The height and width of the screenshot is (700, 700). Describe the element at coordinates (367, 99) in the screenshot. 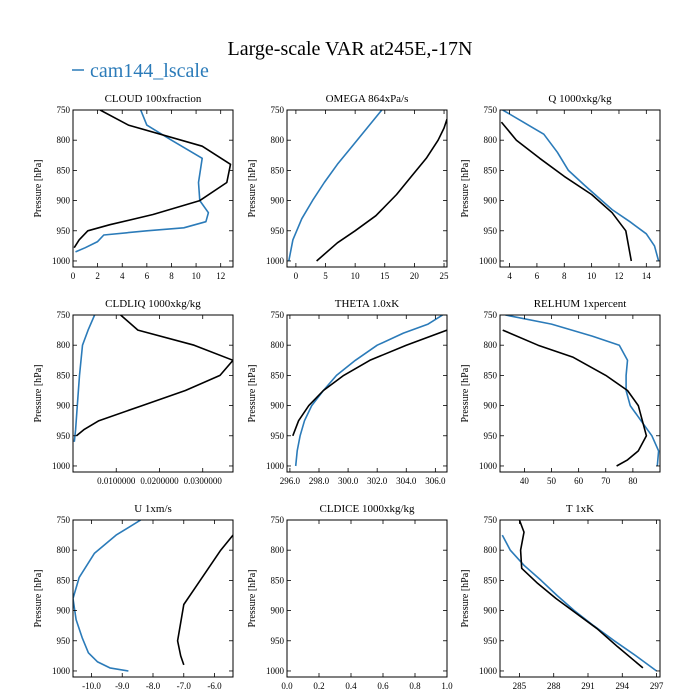

I see `panel-title: OMEGA 864xPa/s` at that location.